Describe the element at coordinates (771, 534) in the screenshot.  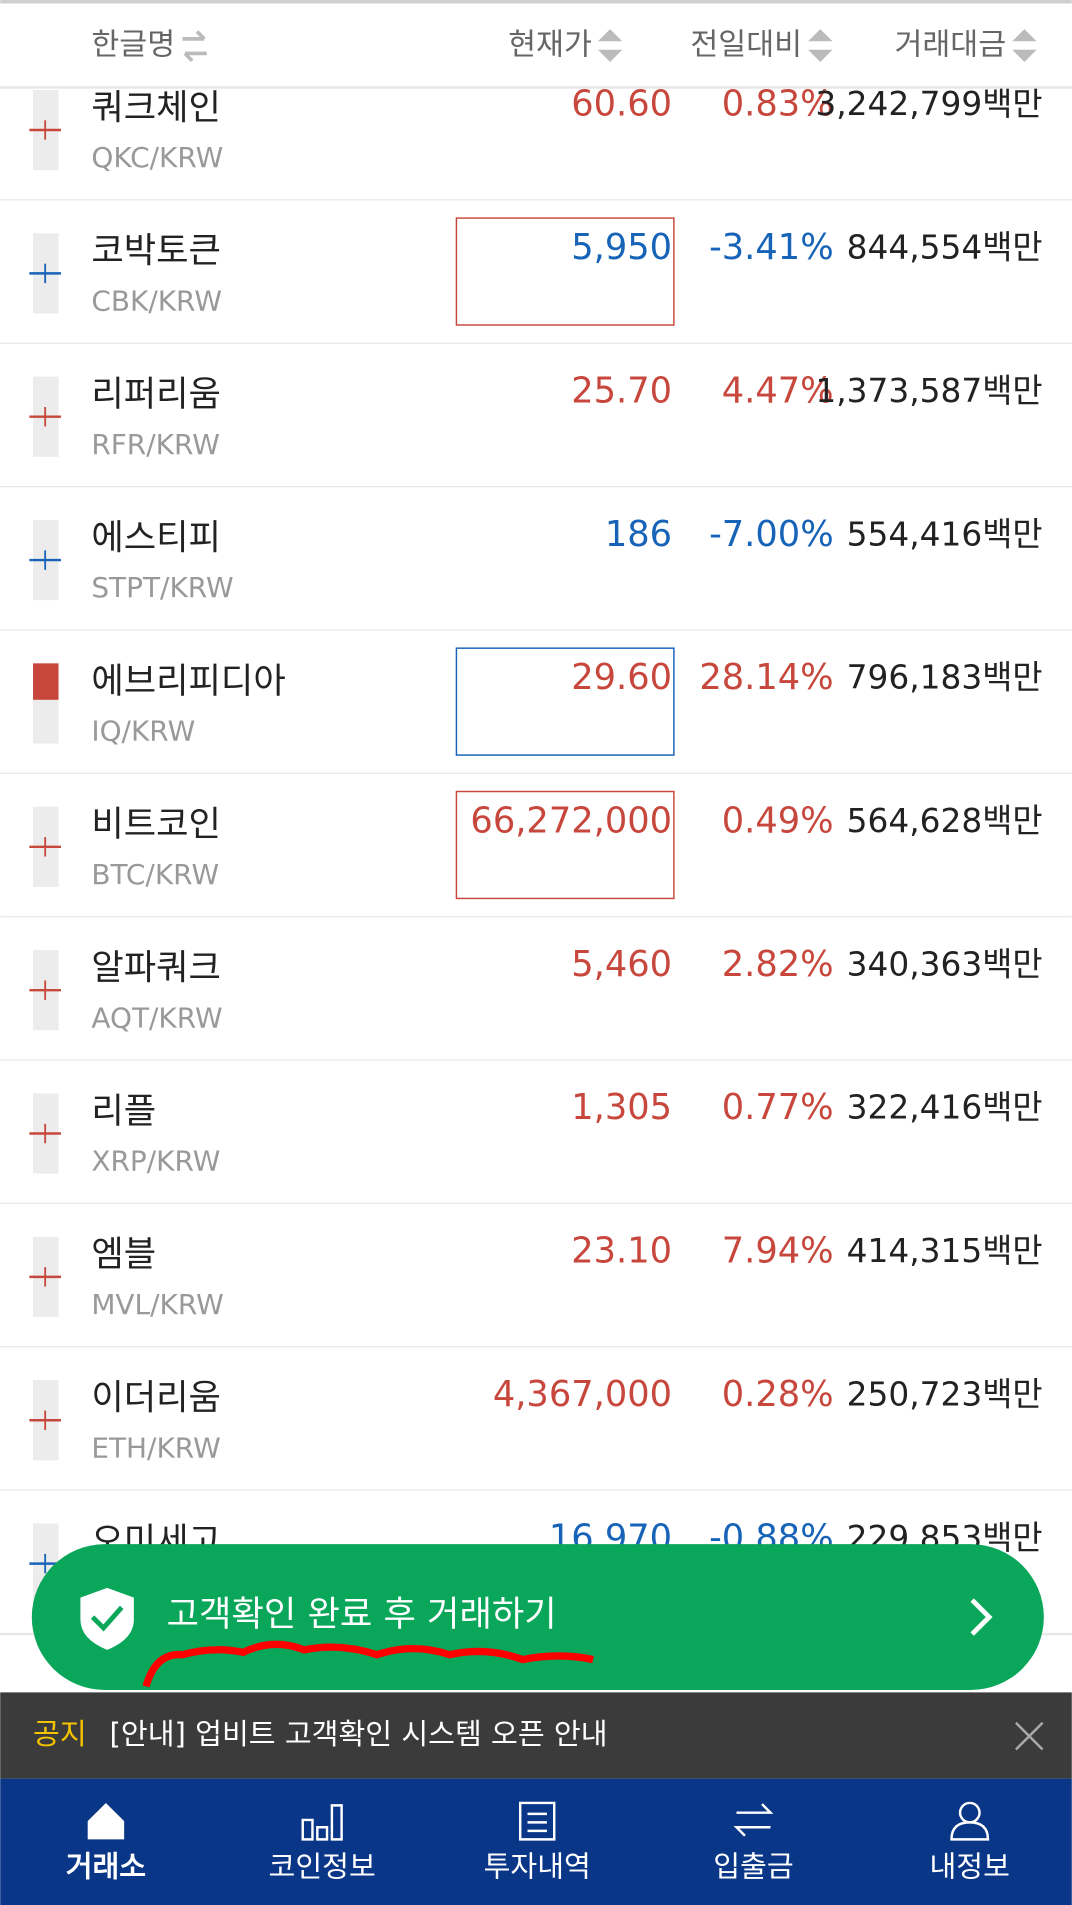
I see `change: -7.00%` at that location.